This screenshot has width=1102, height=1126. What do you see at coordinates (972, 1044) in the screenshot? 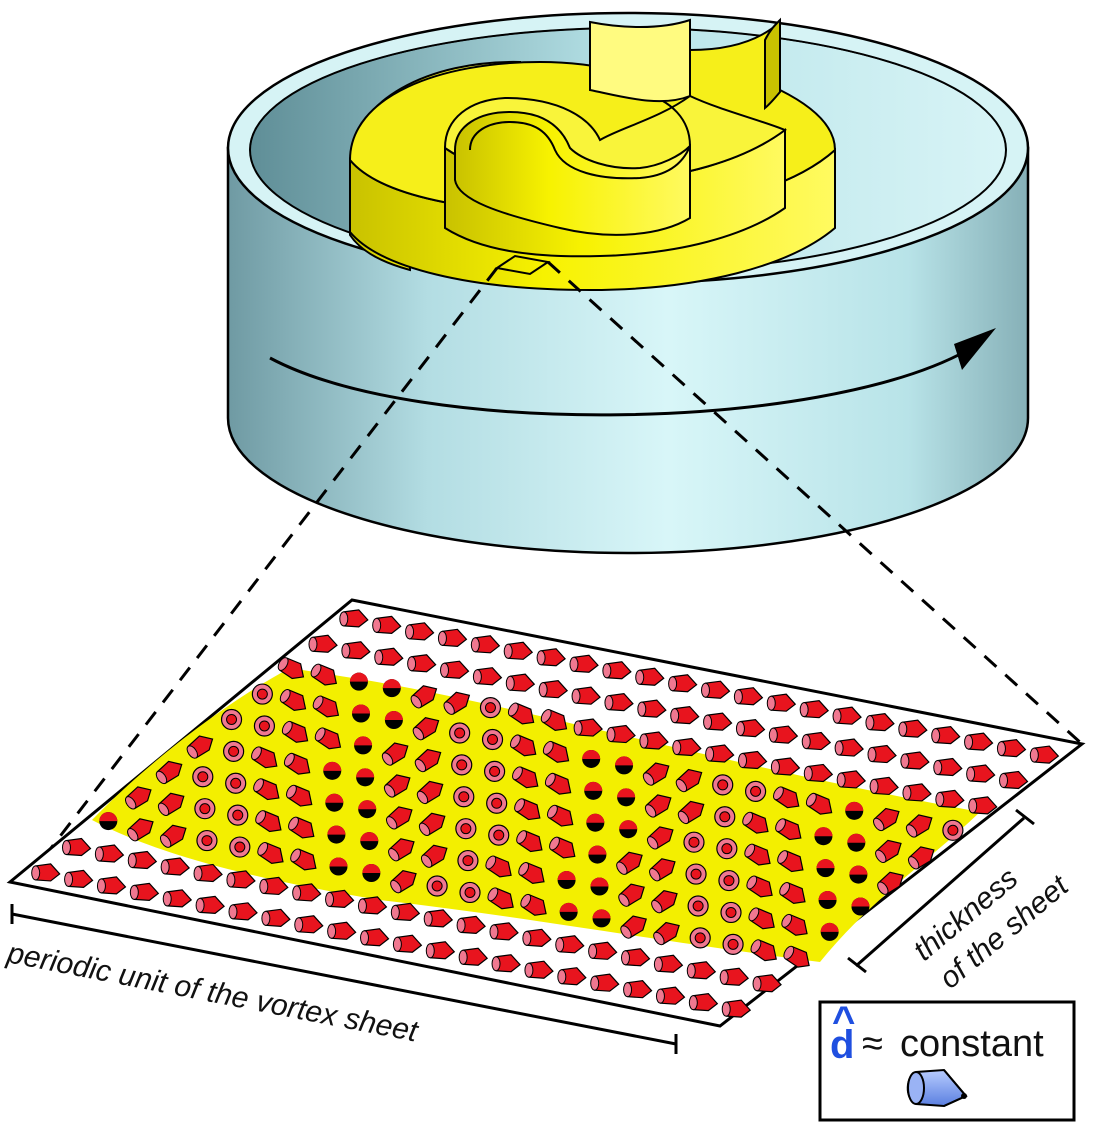
I see `legend-constant: constant` at bounding box center [972, 1044].